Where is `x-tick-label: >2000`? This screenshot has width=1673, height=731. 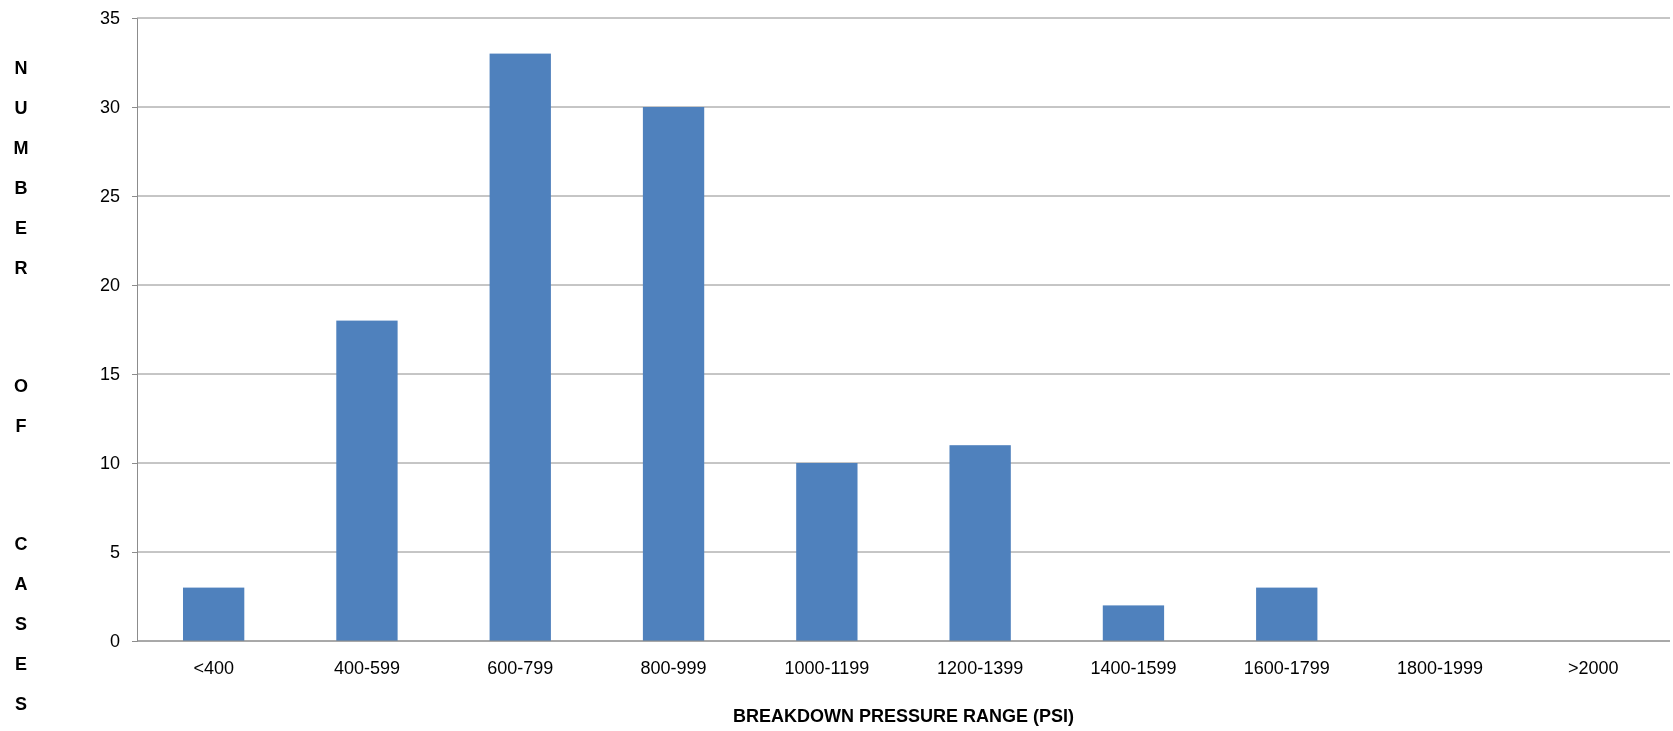
x-tick-label: >2000 is located at coordinates (1593, 667).